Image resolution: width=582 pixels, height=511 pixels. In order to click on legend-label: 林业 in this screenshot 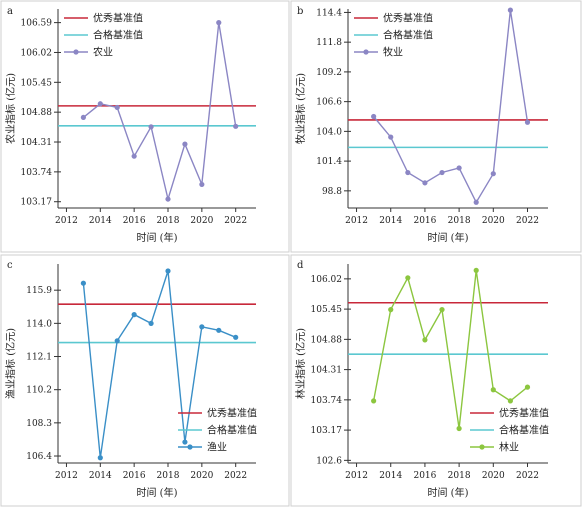, I will do `click(509, 447)`.